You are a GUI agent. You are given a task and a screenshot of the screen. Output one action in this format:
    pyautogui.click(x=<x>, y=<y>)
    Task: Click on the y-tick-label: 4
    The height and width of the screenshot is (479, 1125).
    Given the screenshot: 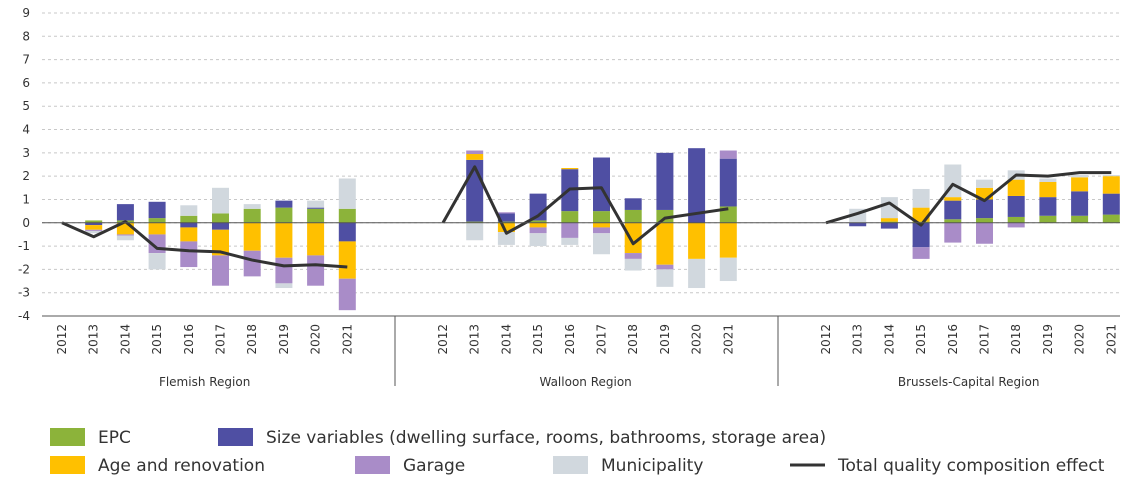 What is the action you would take?
    pyautogui.click(x=26, y=130)
    